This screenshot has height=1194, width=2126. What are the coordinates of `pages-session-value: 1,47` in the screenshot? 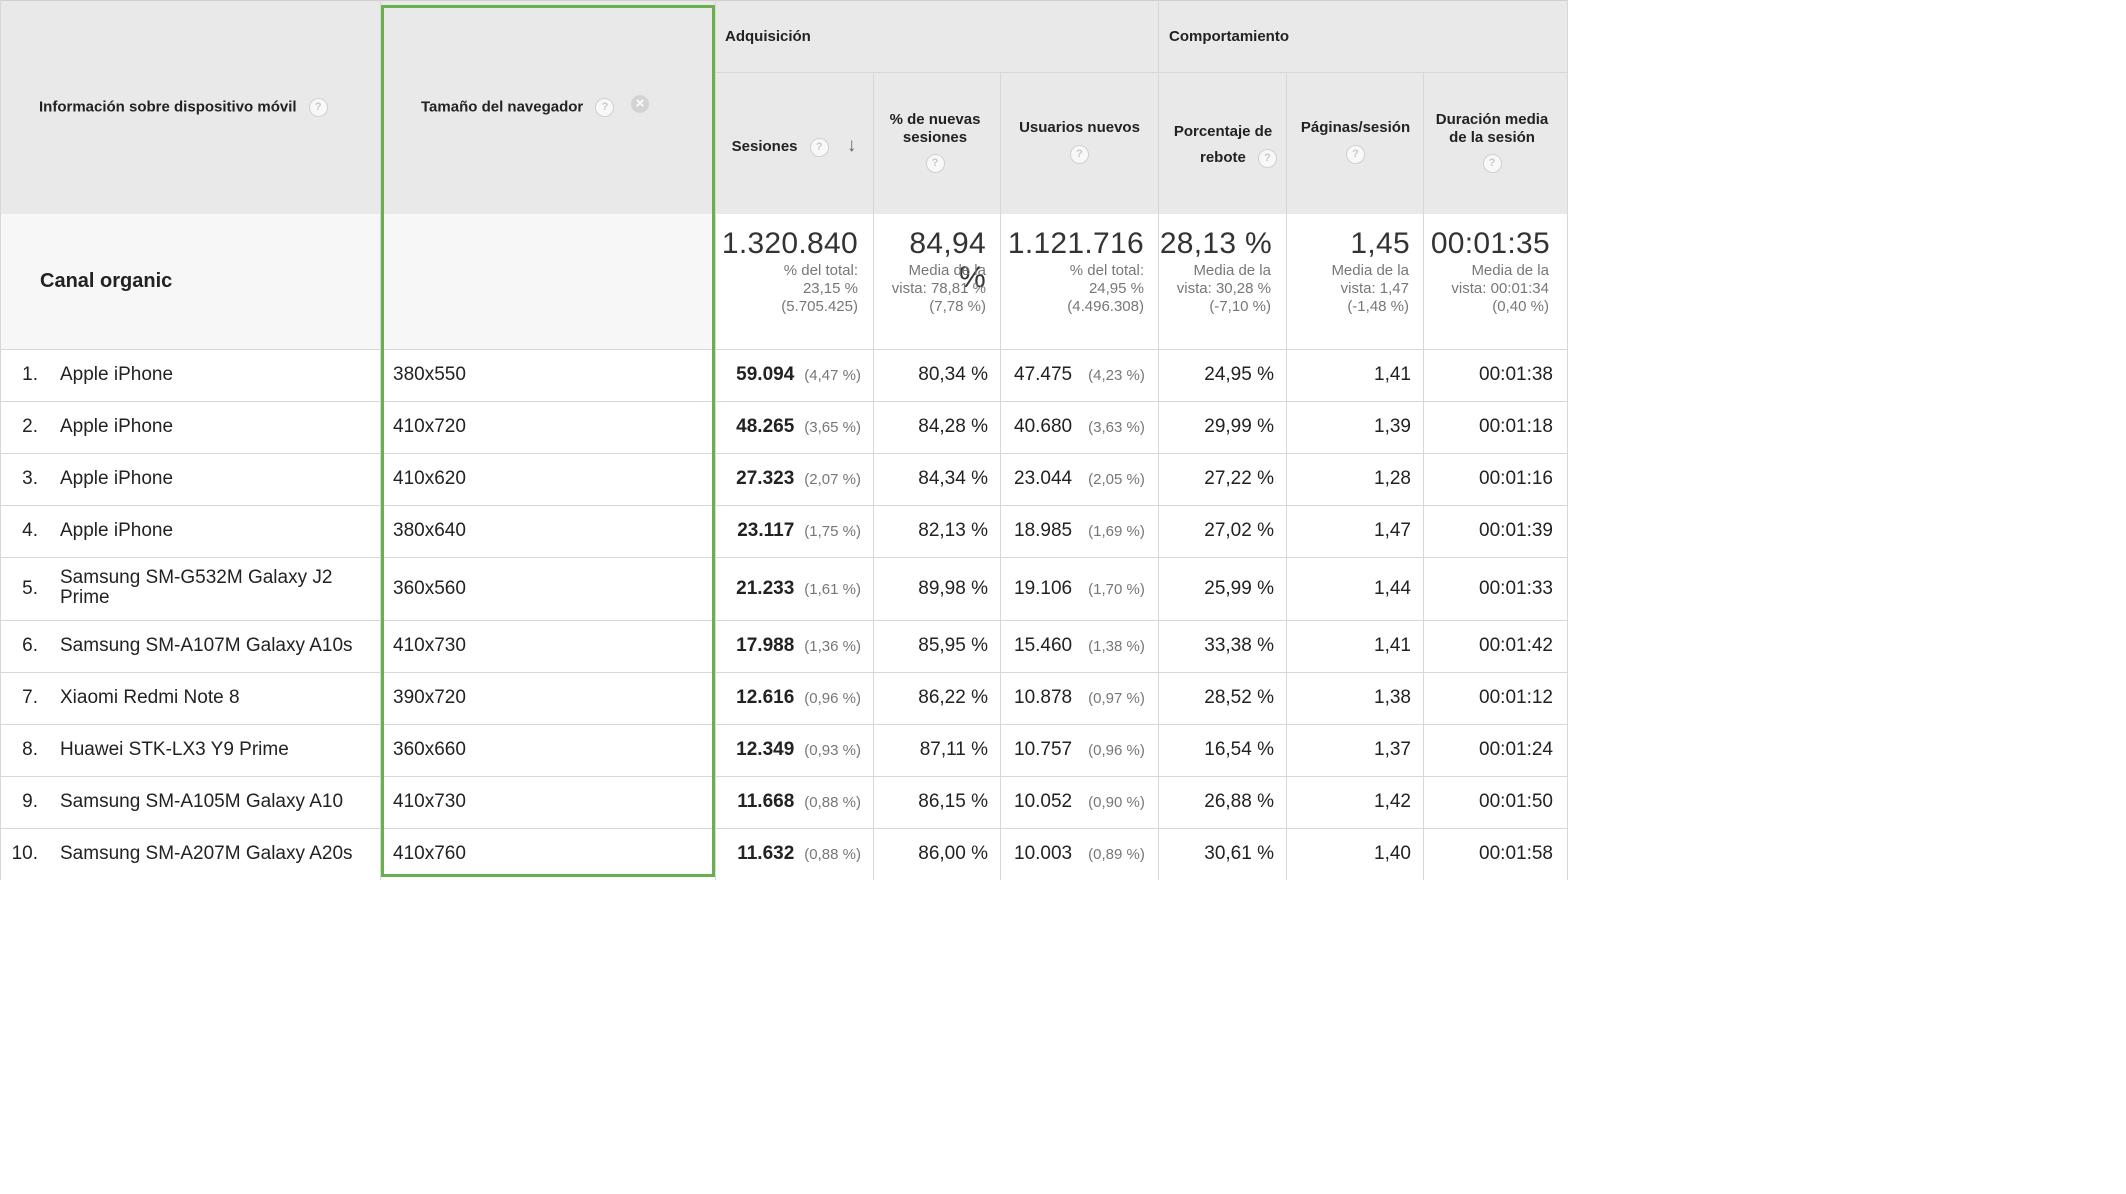 It's located at (1392, 530).